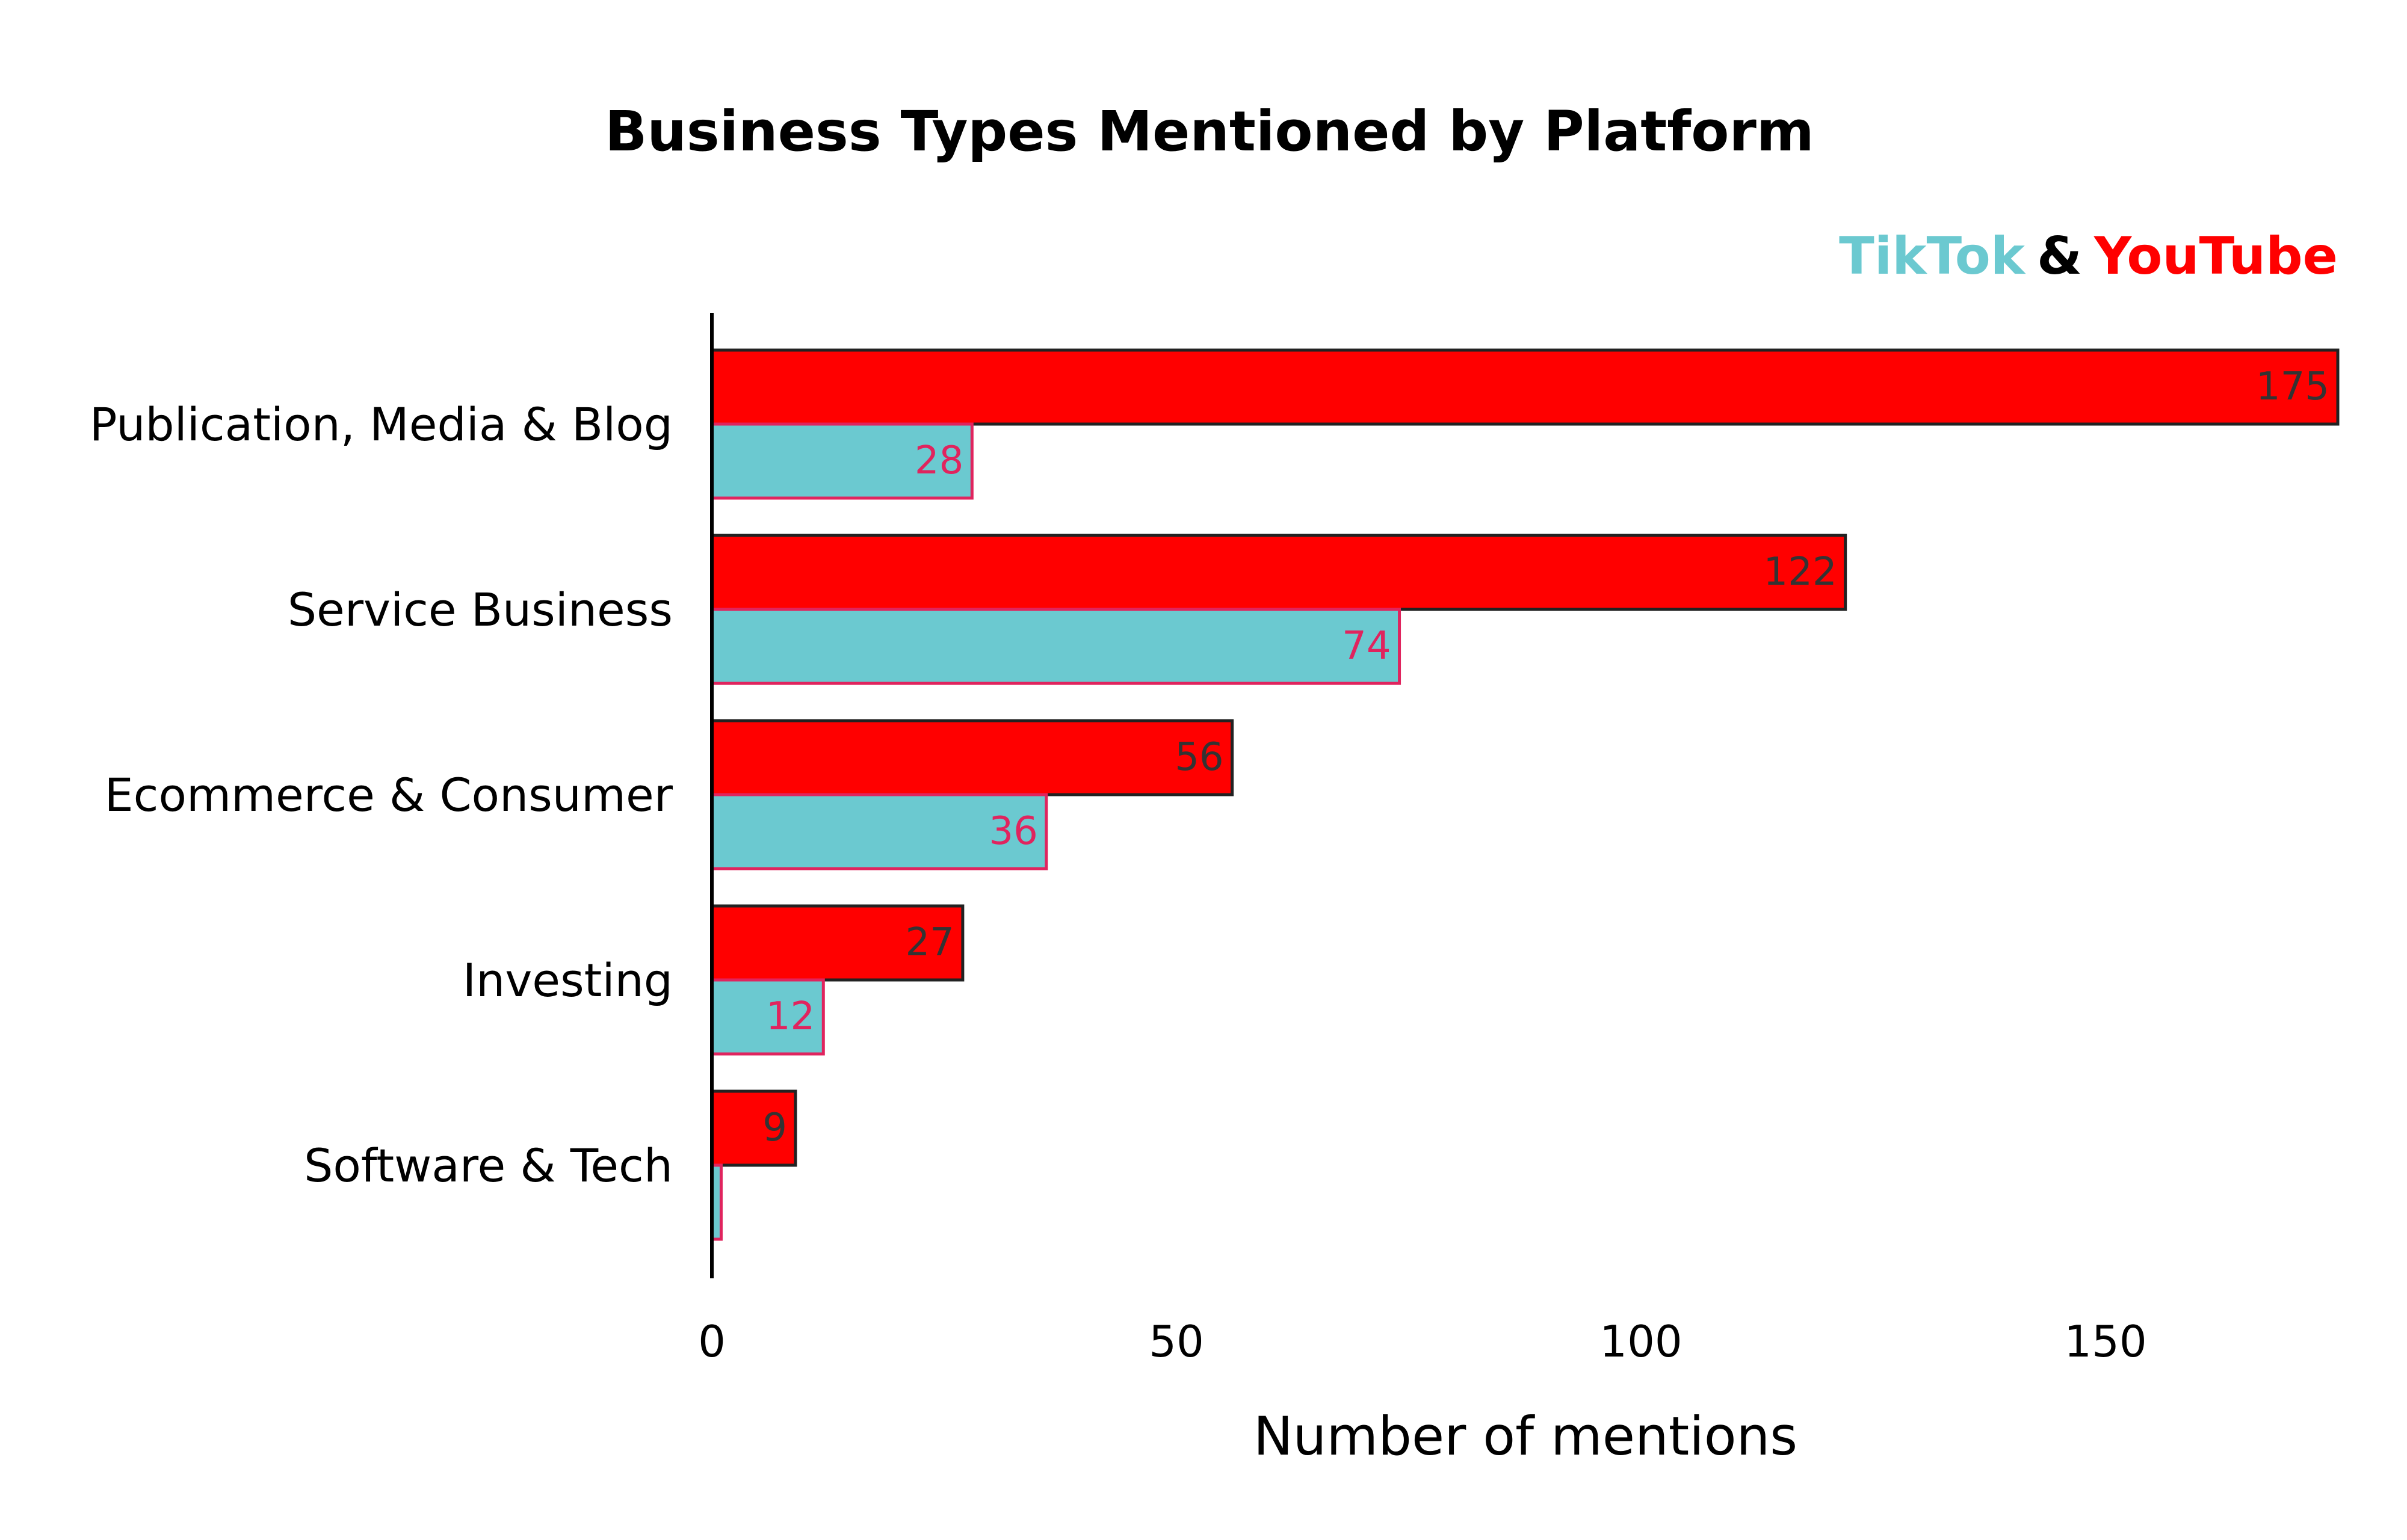  What do you see at coordinates (939, 461) in the screenshot?
I see `data-label-tiktok: 28` at bounding box center [939, 461].